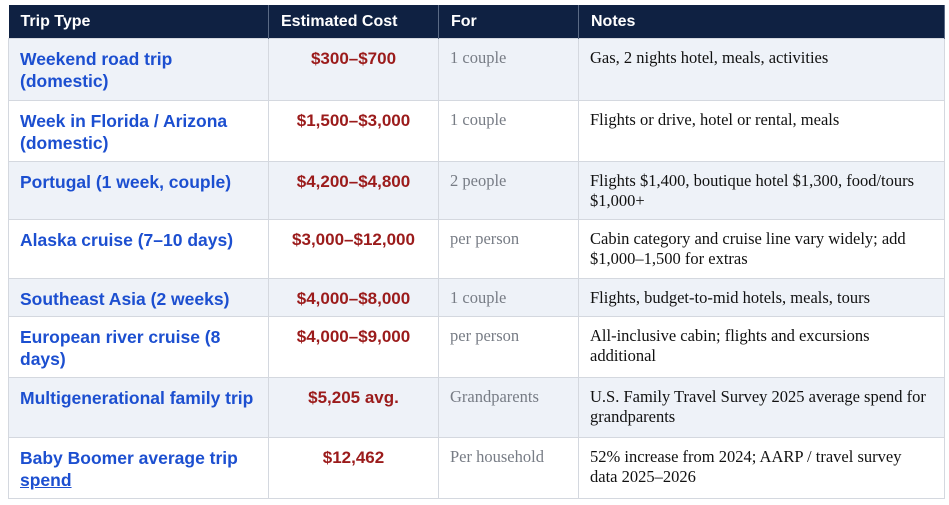 Image resolution: width=949 pixels, height=505 pixels. What do you see at coordinates (353, 468) in the screenshot?
I see `cost-cell: $12,462` at bounding box center [353, 468].